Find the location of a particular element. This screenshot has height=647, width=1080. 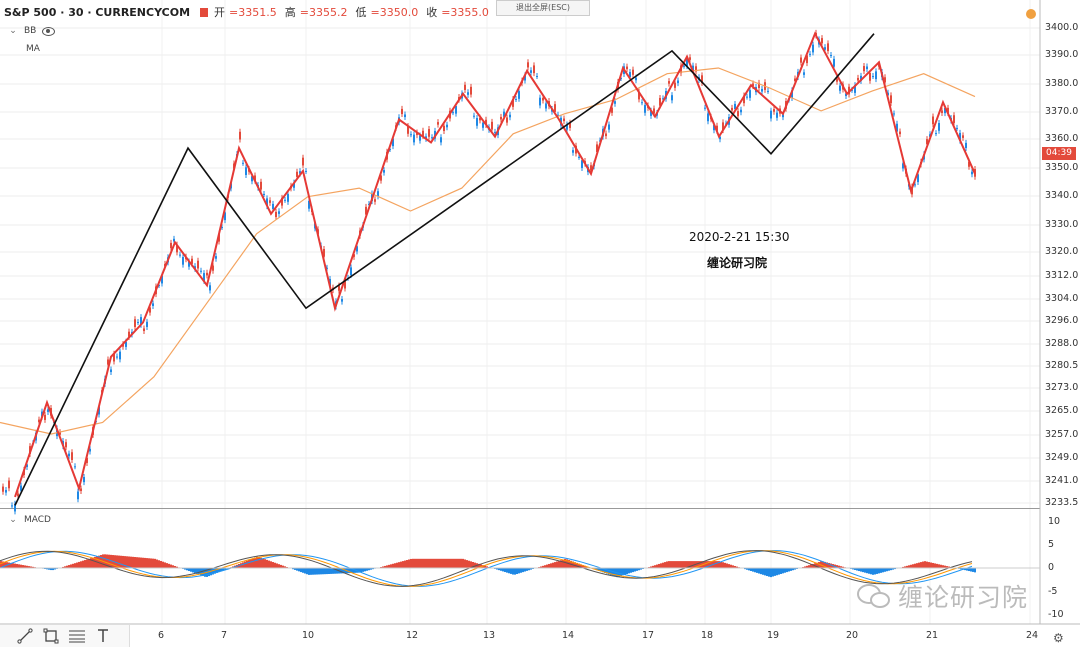

indicator-macd-row: ⌄ MACD is located at coordinates (29, 520).